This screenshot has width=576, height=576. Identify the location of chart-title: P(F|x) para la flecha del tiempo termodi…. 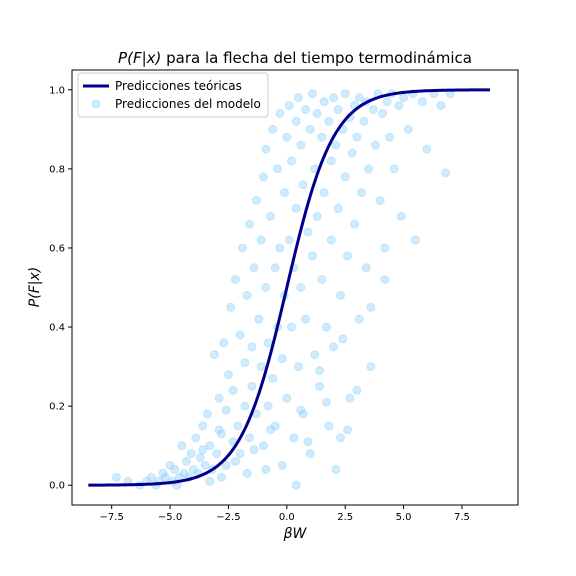
(295, 58).